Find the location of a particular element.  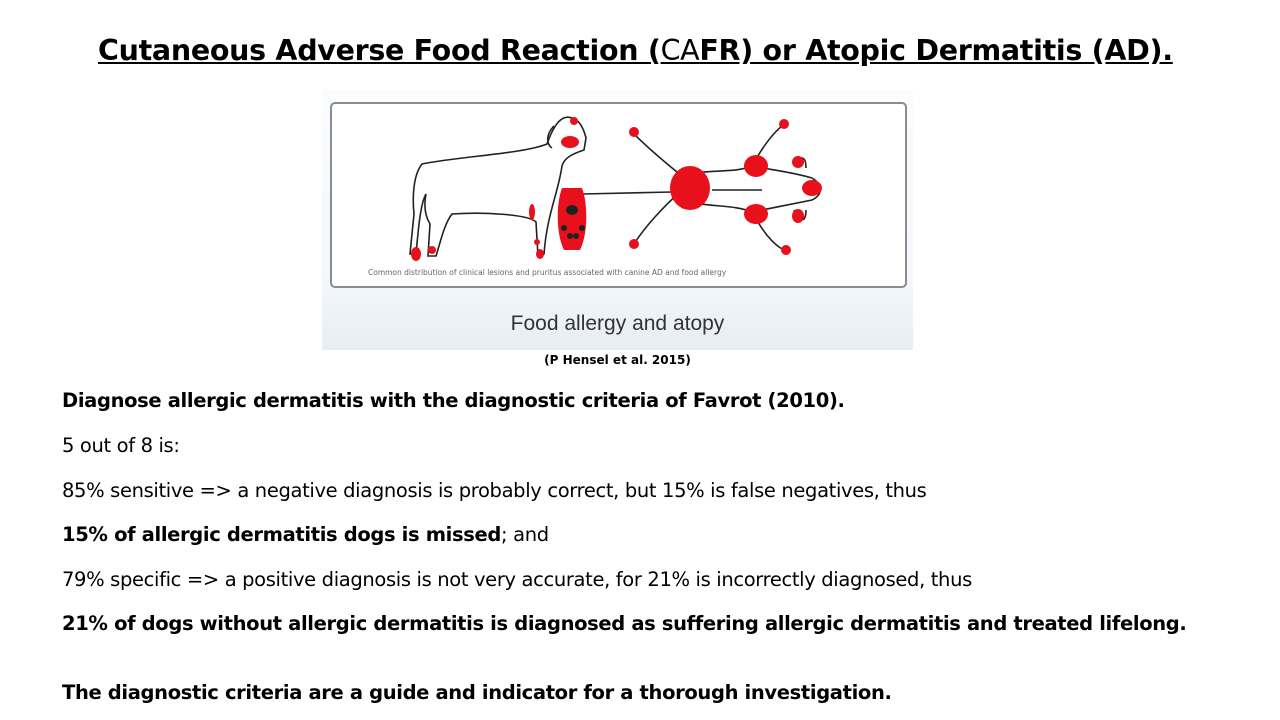

title-text-2: CA is located at coordinates (680, 50).